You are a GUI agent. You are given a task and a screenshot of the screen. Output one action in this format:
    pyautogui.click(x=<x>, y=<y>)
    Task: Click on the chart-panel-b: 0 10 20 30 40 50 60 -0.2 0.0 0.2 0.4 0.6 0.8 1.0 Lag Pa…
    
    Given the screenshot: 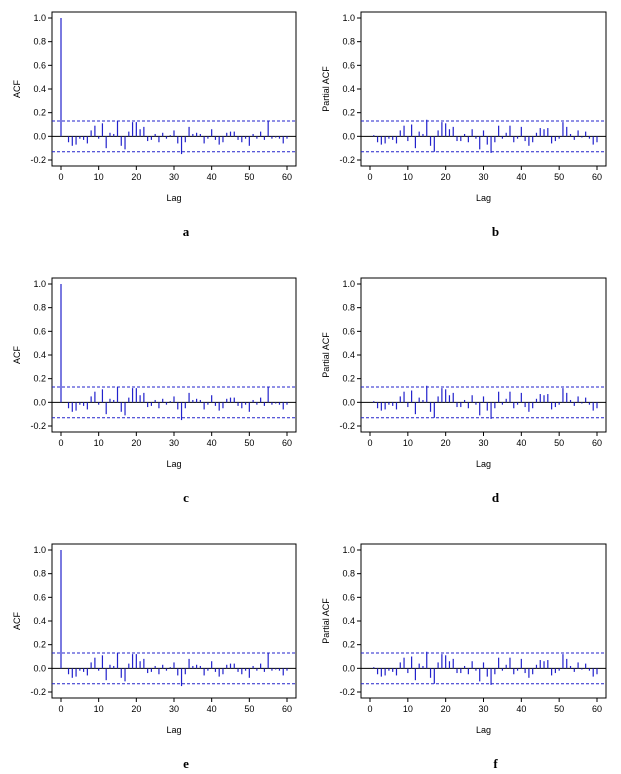 What is the action you would take?
    pyautogui.click(x=464, y=125)
    